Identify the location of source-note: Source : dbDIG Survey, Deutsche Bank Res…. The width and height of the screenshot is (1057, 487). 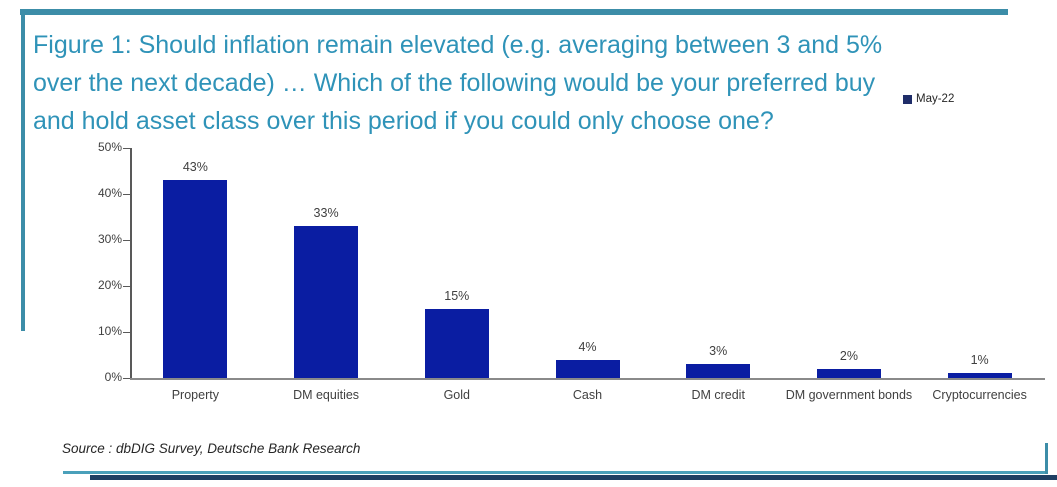
(211, 448).